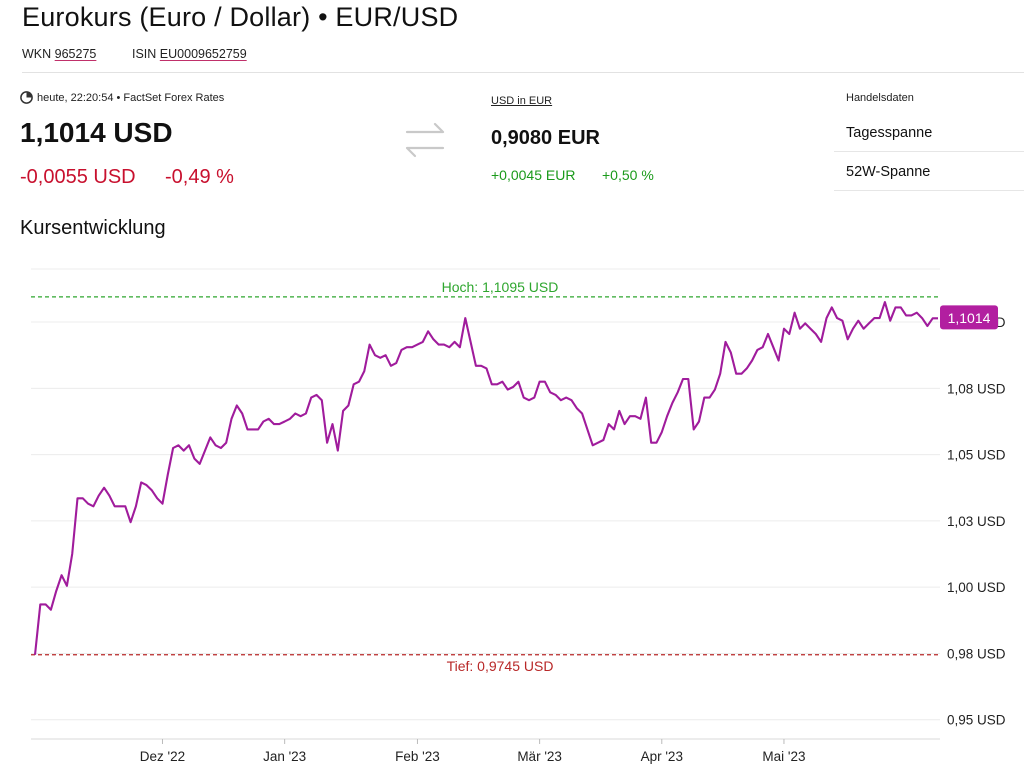 The height and width of the screenshot is (774, 1024). Describe the element at coordinates (929, 172) in the screenshot. I see `trading-row-52w-range: 52W-Spanne` at that location.